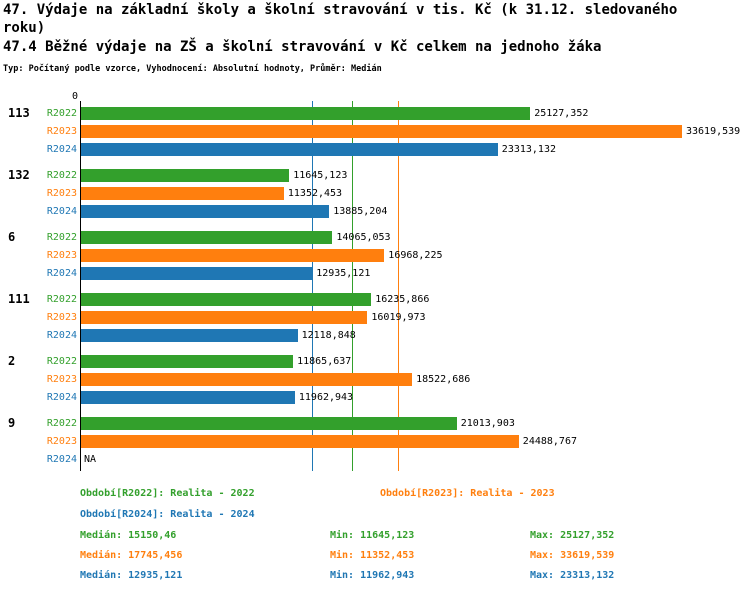 The image size is (750, 594). I want to click on bar-value-label: 16968,225, so click(415, 255).